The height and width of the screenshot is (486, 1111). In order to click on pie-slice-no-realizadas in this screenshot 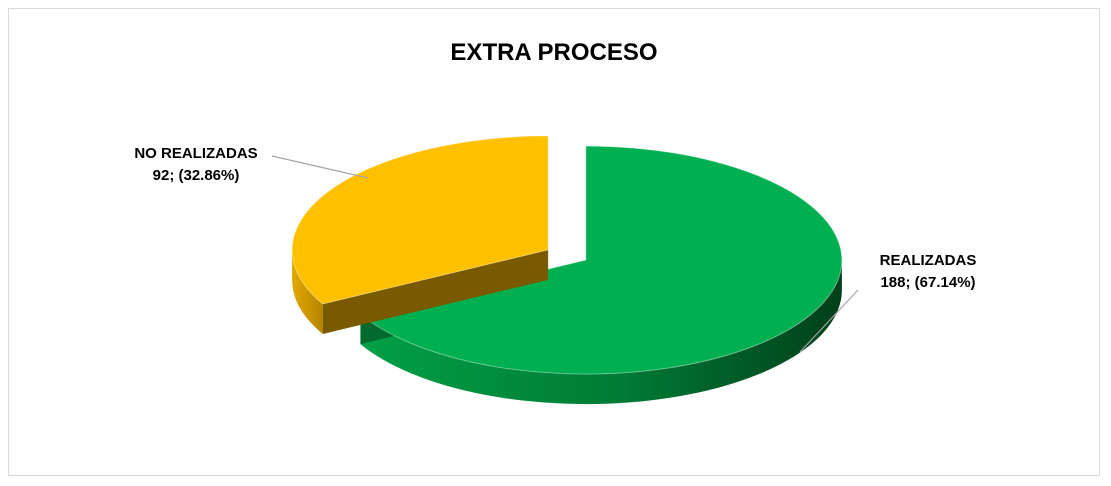, I will do `click(420, 234)`.